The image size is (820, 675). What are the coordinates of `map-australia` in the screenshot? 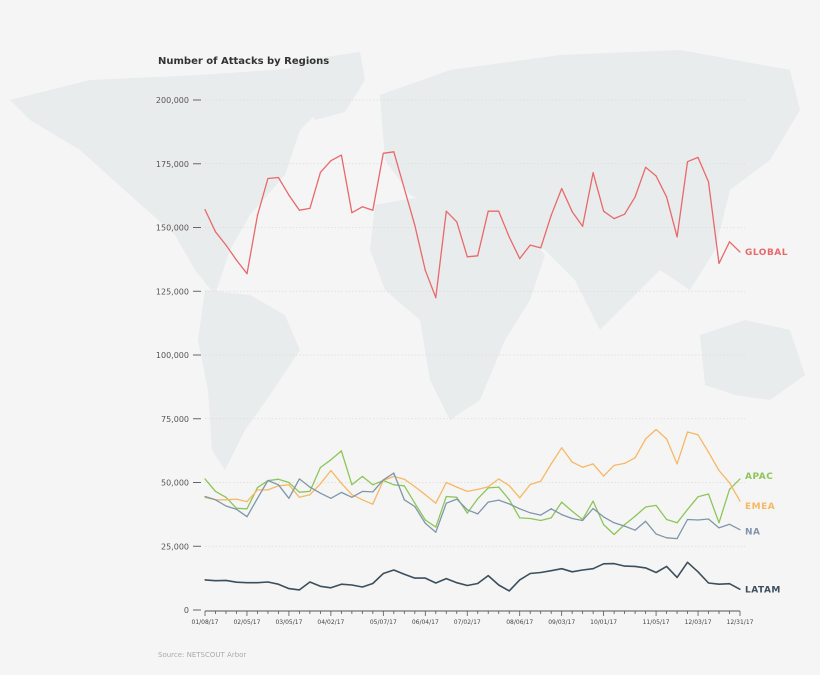 It's located at (752, 360).